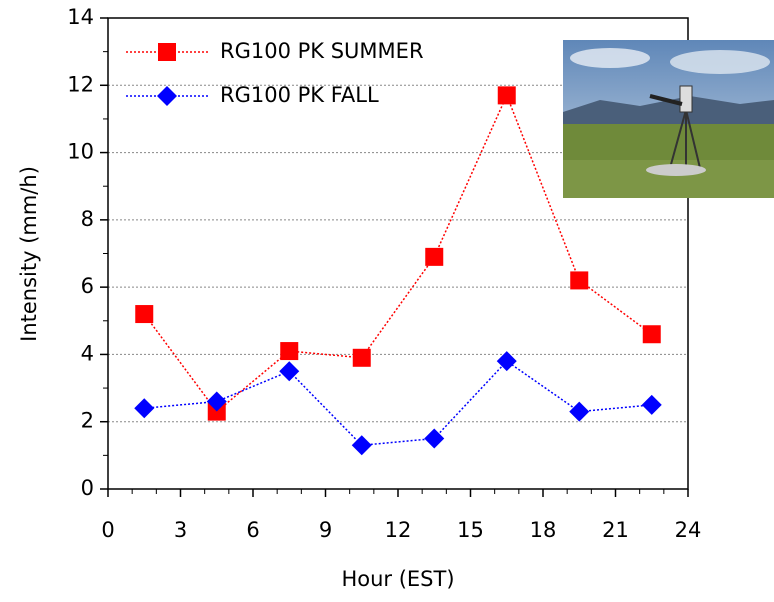 This screenshot has width=774, height=602. Describe the element at coordinates (397, 579) in the screenshot. I see `x-axis-title: Hour (EST)` at that location.